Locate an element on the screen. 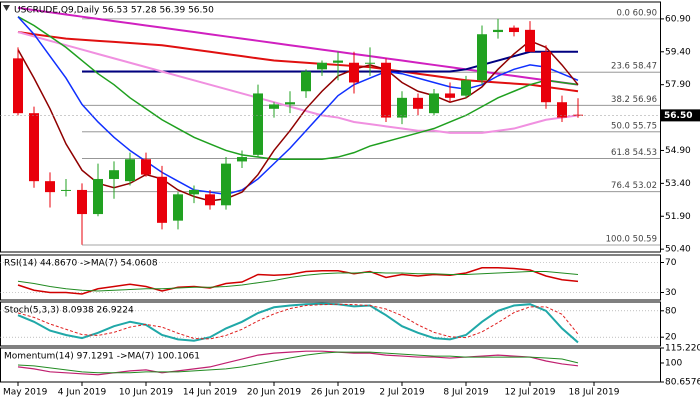  panel-title: USCRUDE,Q9,Daily 56.53 57.28 56.39 56.50 is located at coordinates (114, 11).